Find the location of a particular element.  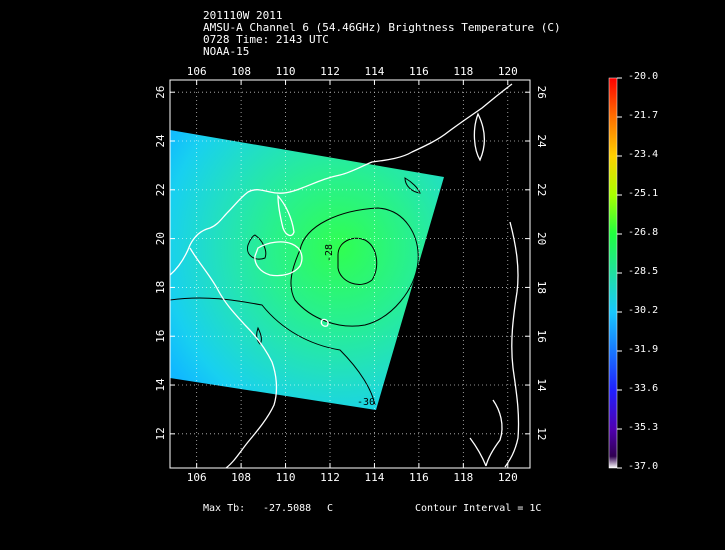

lon-tick-label-top: 108 is located at coordinates (241, 71).